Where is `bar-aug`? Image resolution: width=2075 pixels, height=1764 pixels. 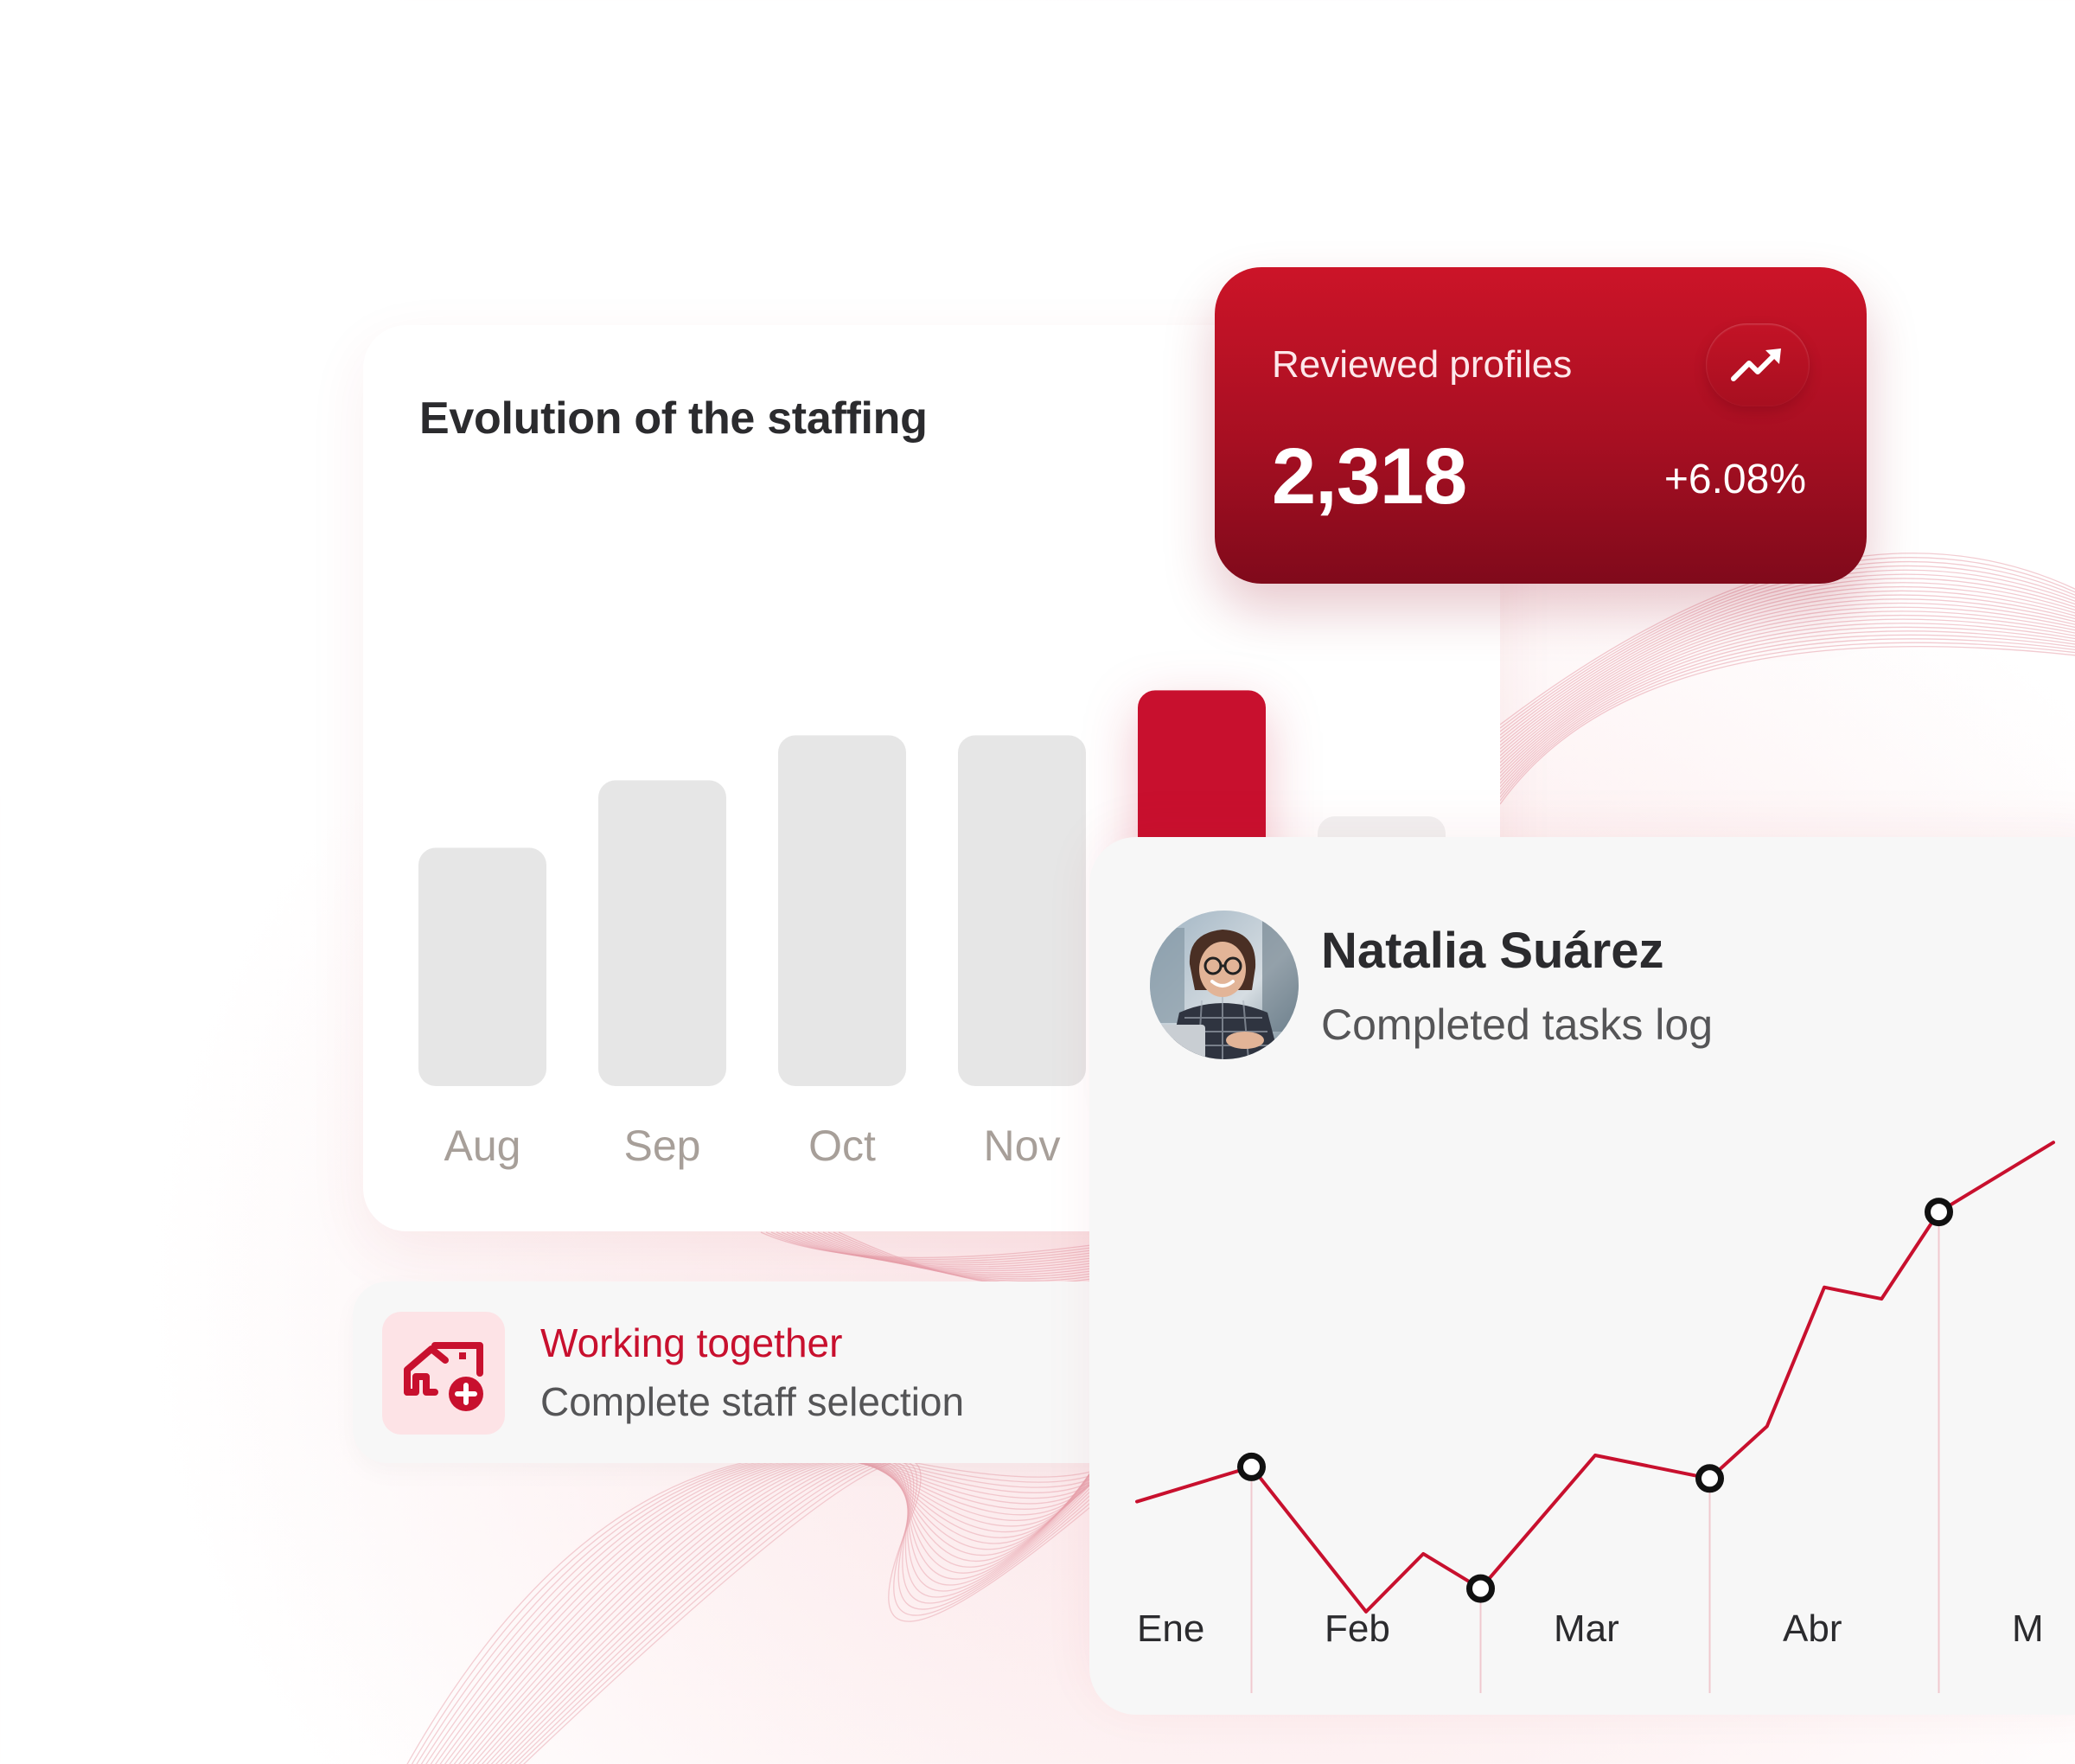 bar-aug is located at coordinates (482, 967).